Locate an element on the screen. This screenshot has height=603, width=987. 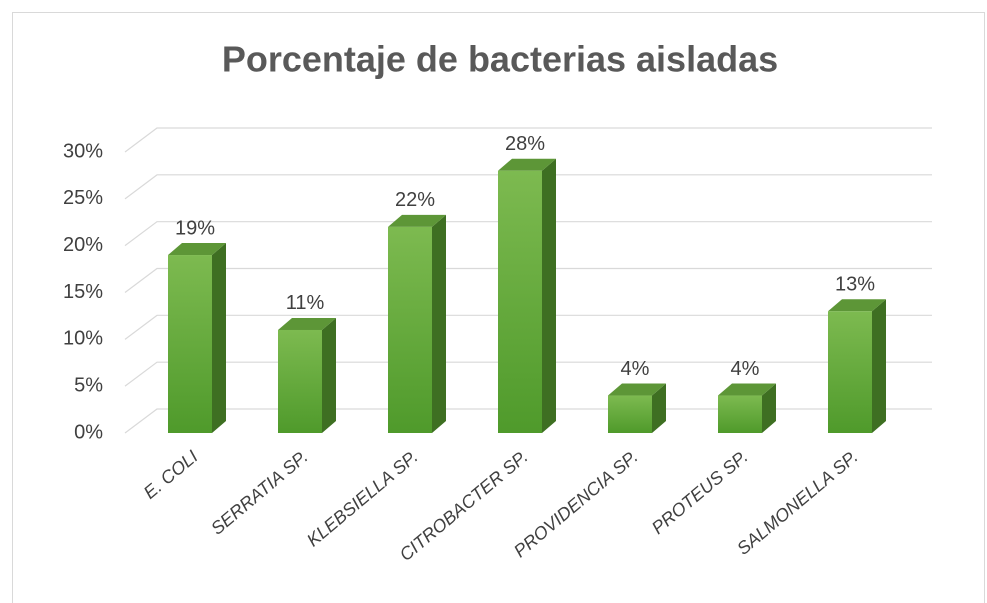
data-label: 11% is located at coordinates (305, 303).